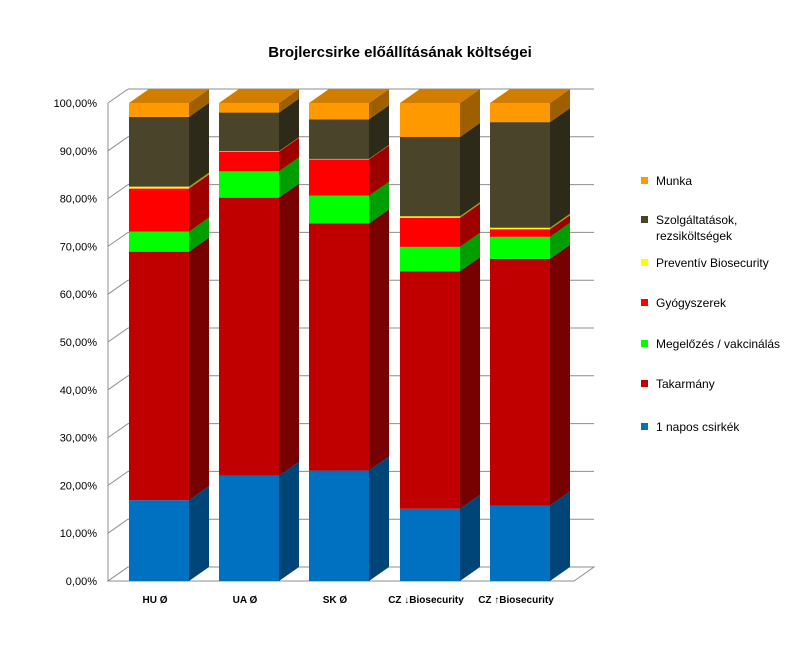  Describe the element at coordinates (335, 600) in the screenshot. I see `x-tick-label: SK Ø` at that location.